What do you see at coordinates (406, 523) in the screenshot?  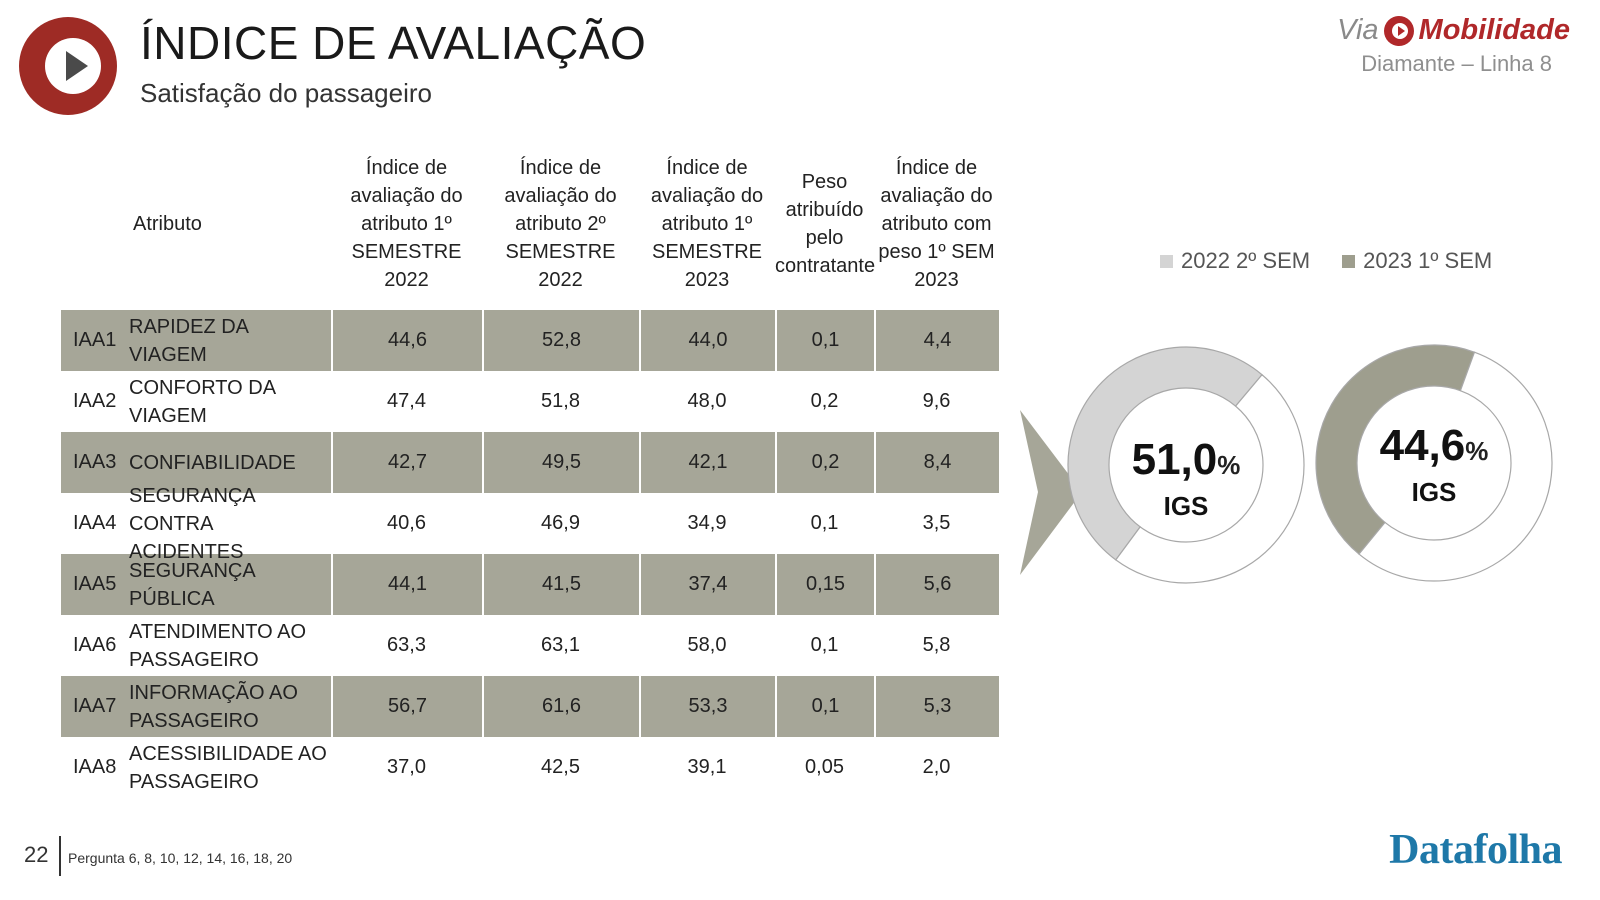 I see `cell-s1-2022: 40,6` at bounding box center [406, 523].